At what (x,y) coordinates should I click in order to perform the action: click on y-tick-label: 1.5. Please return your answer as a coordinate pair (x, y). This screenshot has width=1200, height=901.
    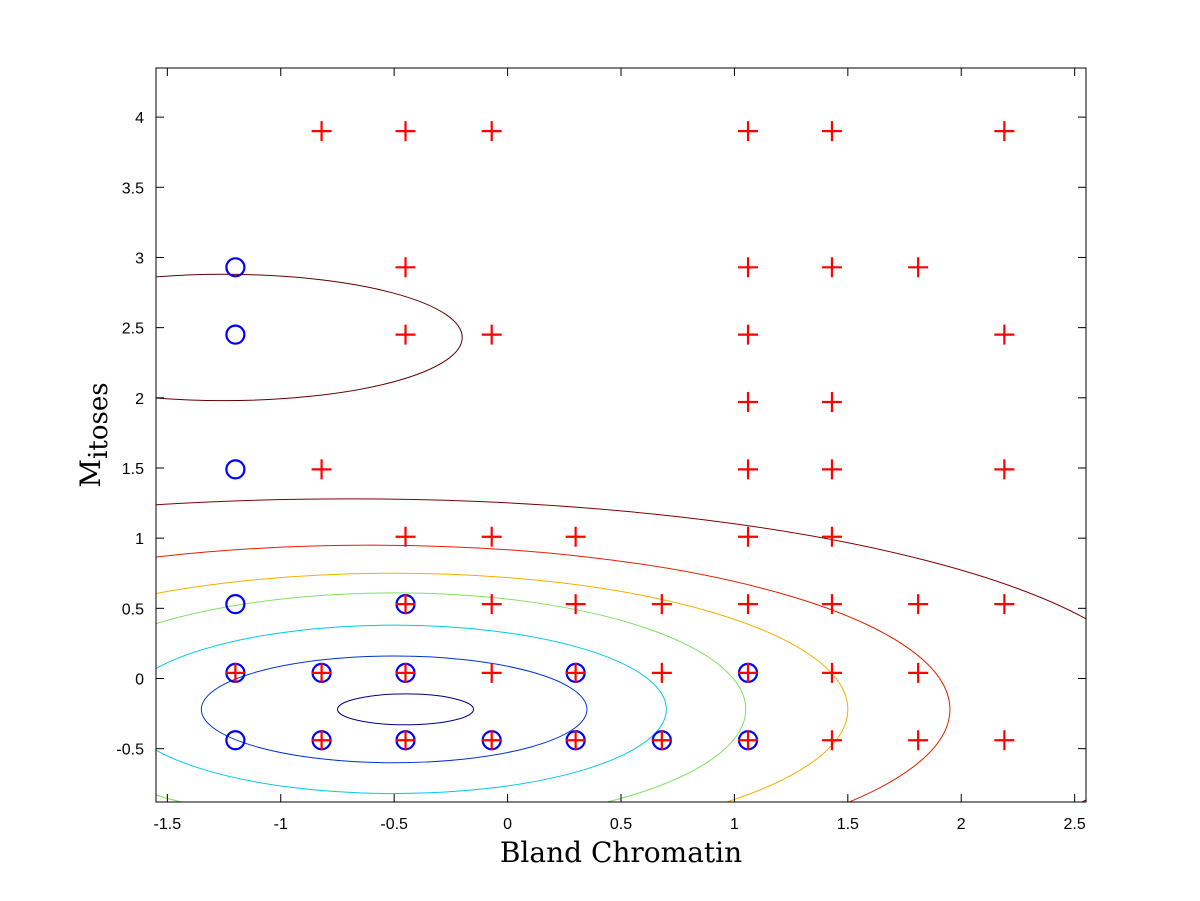
    Looking at the image, I should click on (133, 469).